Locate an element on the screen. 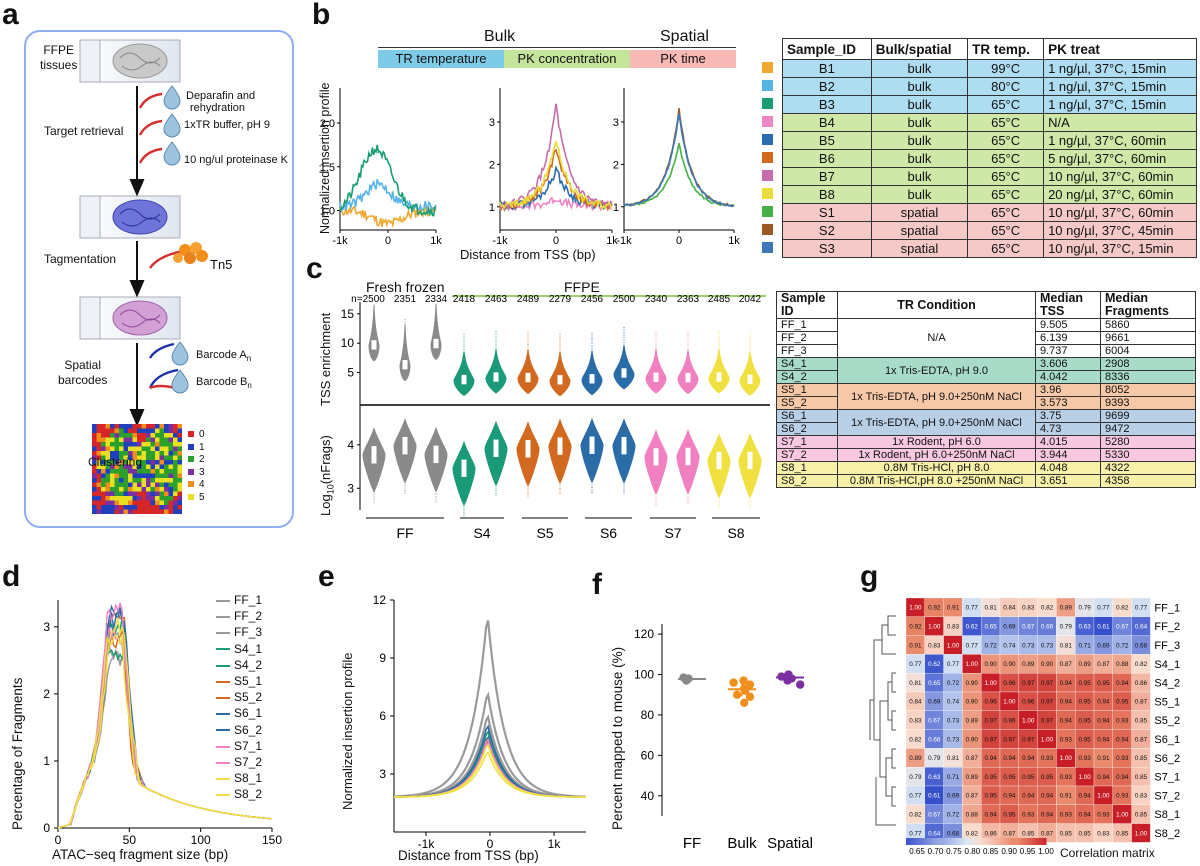 The image size is (1200, 866). y-tick-label: 80 is located at coordinates (648, 715).